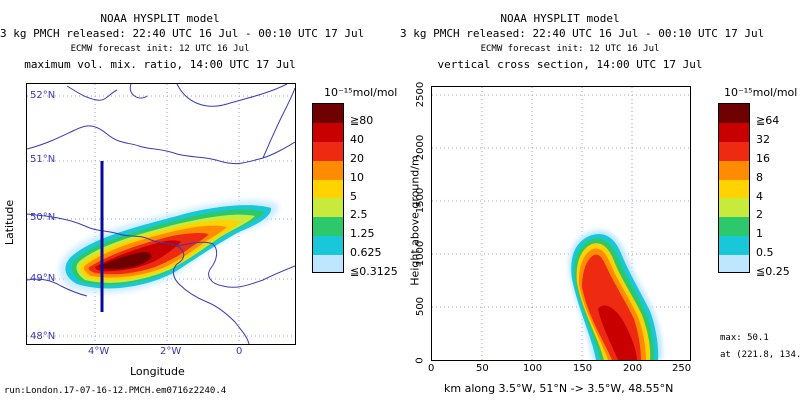  What do you see at coordinates (761, 92) in the screenshot?
I see `right-unit-label: 10⁻¹⁵mol/mol` at bounding box center [761, 92].